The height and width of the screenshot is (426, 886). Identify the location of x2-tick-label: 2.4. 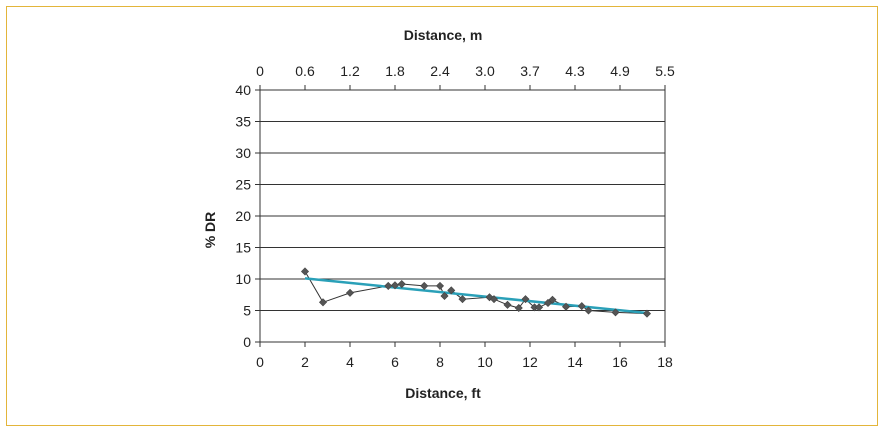
(440, 71).